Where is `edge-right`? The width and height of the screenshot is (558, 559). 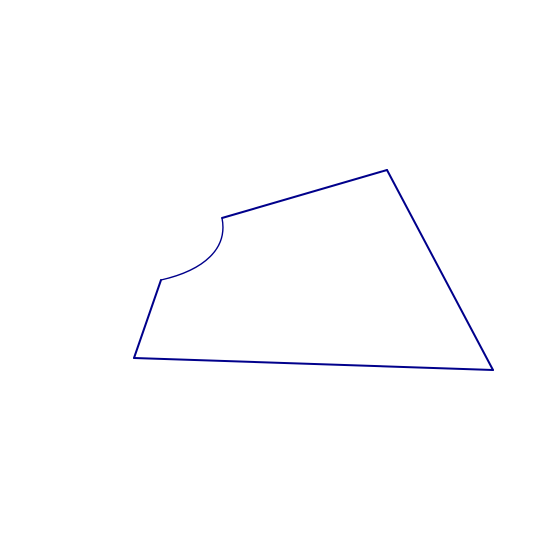 edge-right is located at coordinates (440, 270).